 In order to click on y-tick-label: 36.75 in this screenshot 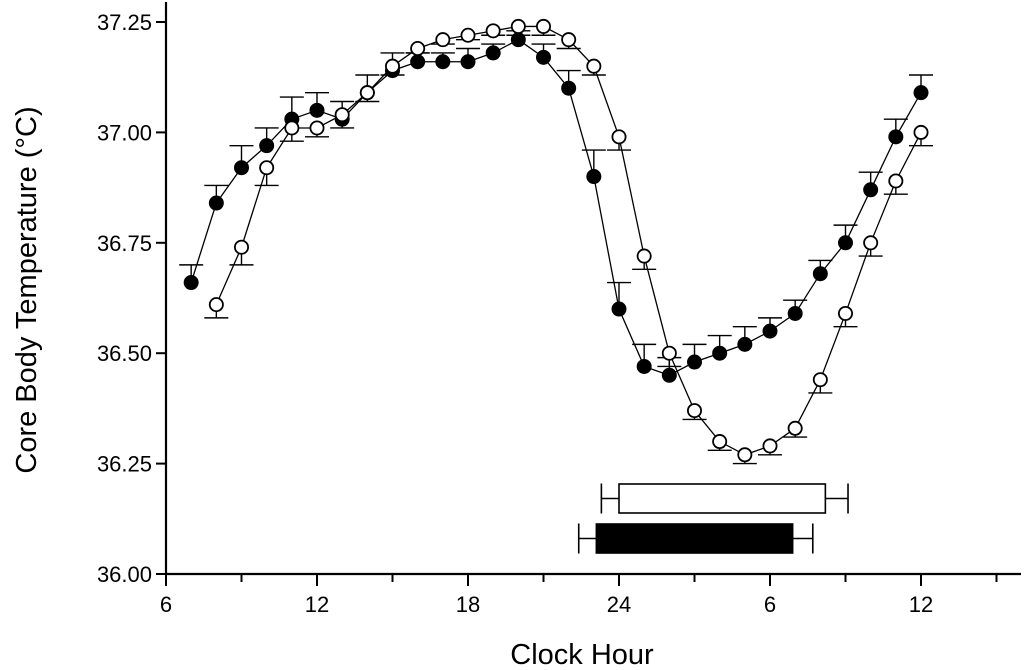, I will do `click(124, 243)`.